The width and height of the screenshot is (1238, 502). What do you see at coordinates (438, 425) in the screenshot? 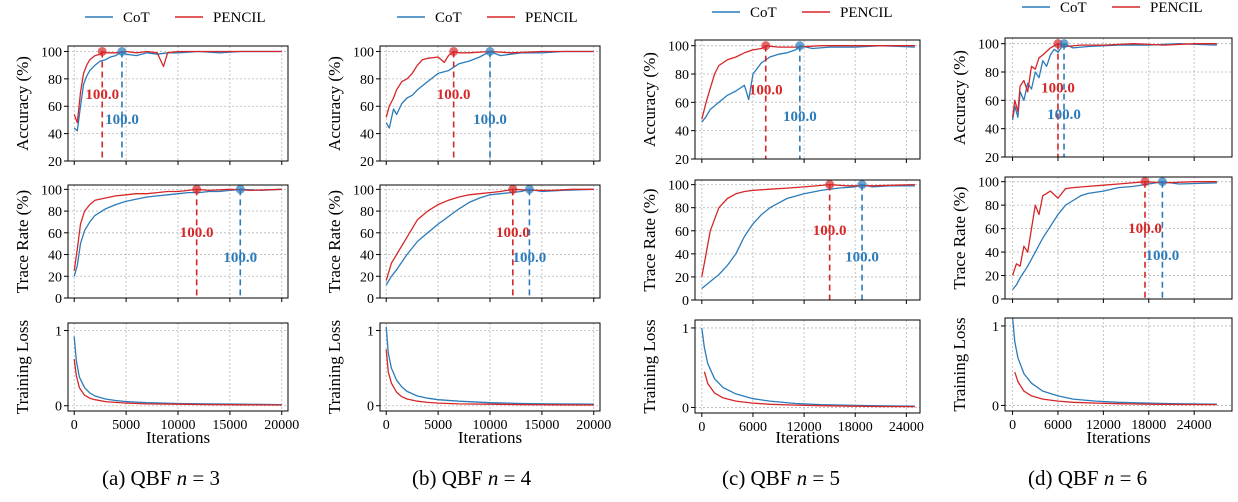
I see `x-tick-label: 5000` at bounding box center [438, 425].